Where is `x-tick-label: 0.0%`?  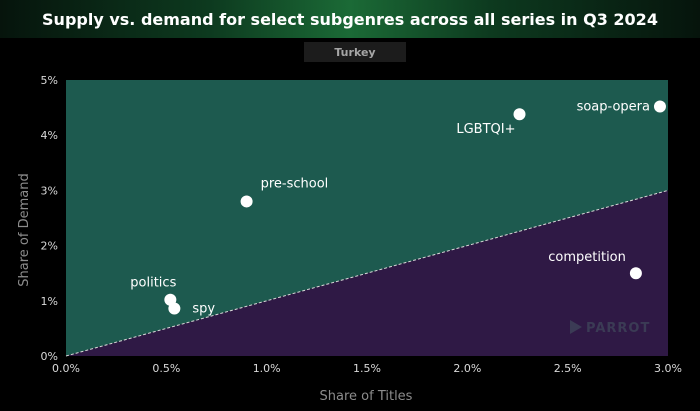 x-tick-label: 0.0% is located at coordinates (66, 368).